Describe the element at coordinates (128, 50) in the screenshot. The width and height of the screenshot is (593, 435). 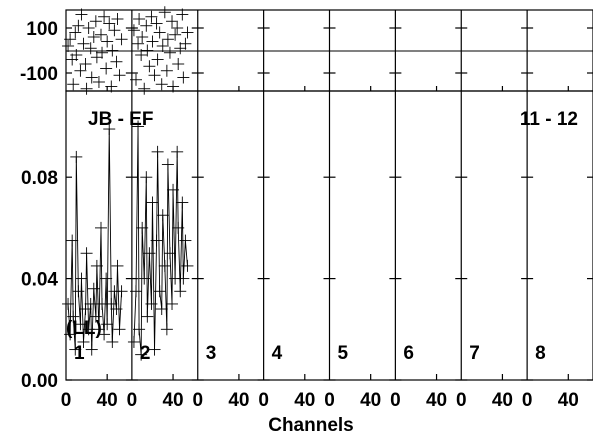
I see `phase-series` at that location.